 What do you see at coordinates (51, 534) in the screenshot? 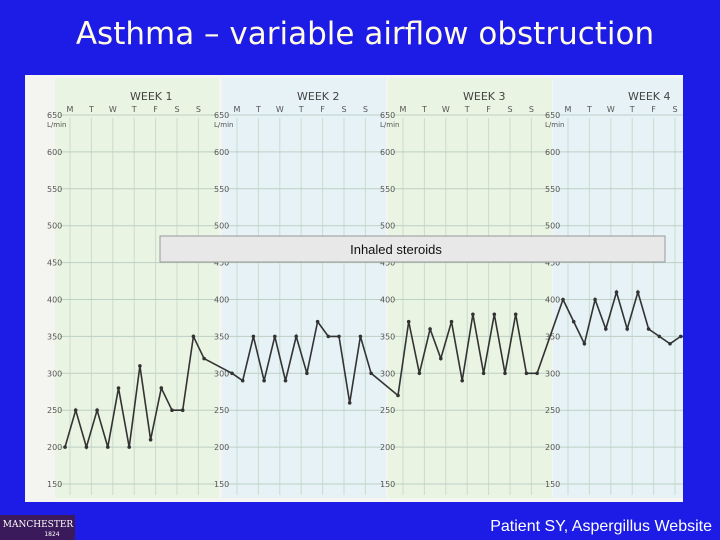
I see `logo-year: 1824` at bounding box center [51, 534].